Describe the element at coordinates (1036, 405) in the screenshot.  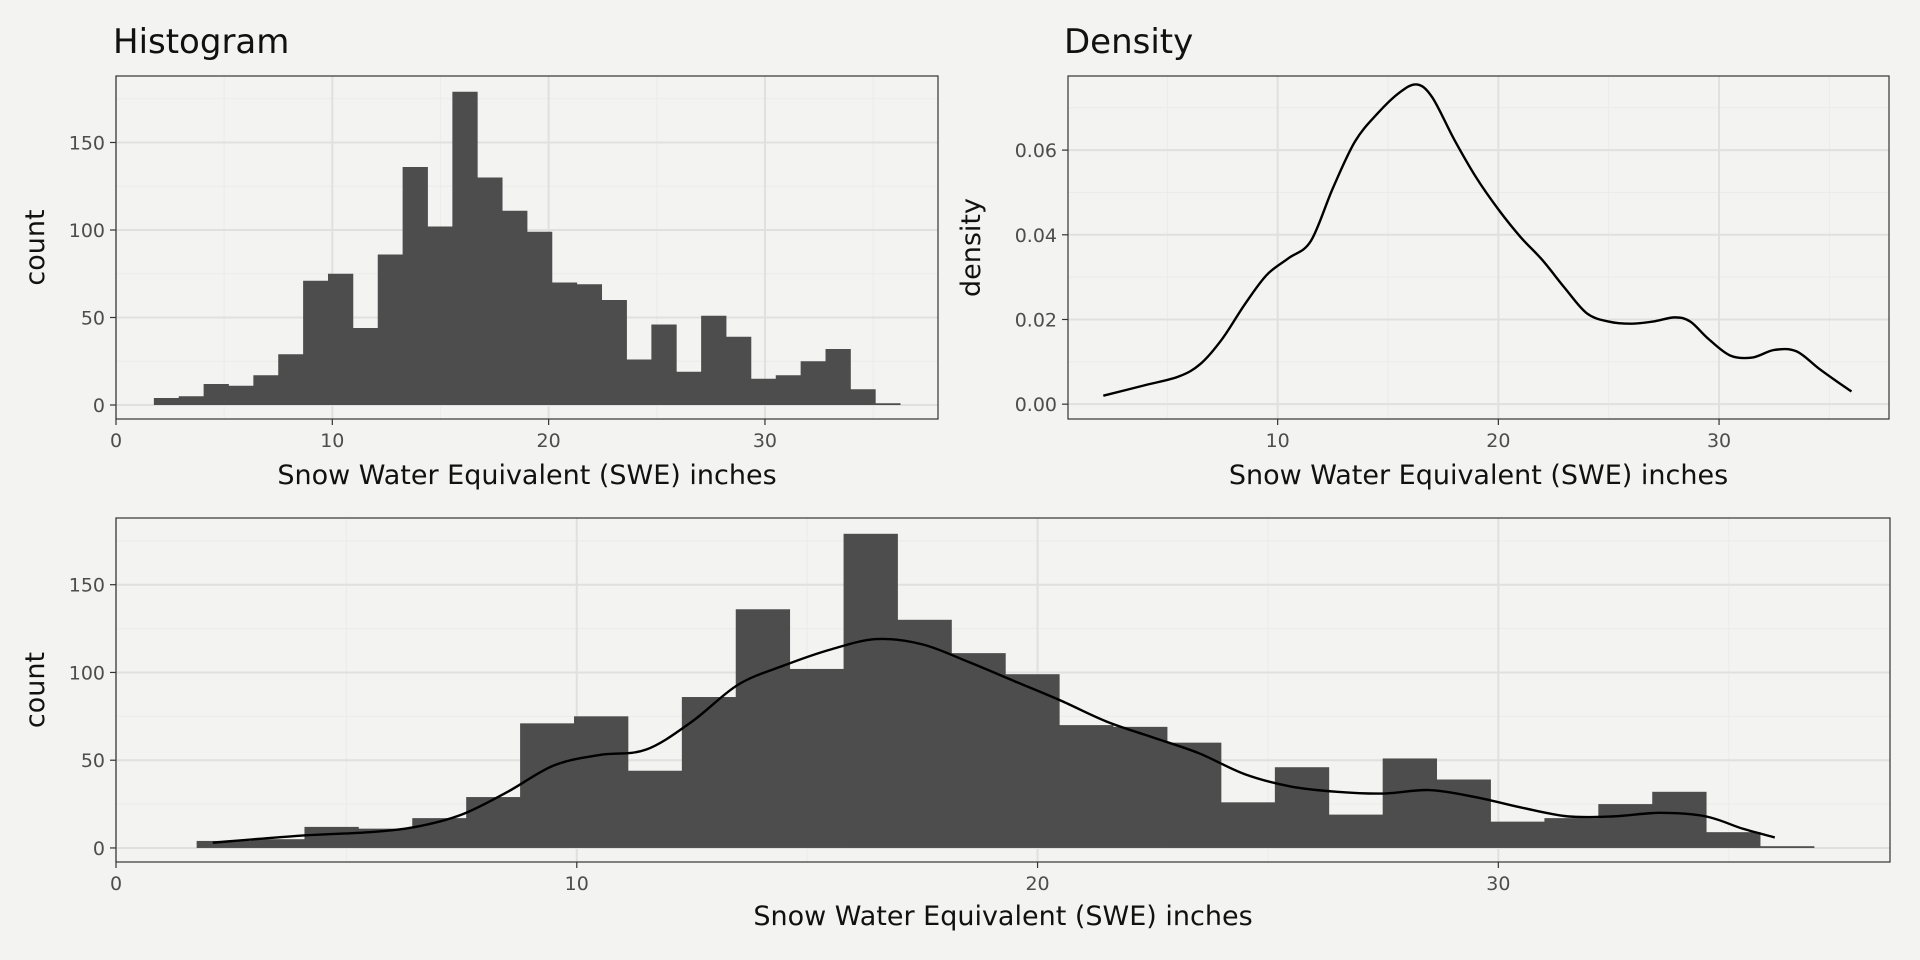
I see `y-tick-label: 0.00` at that location.